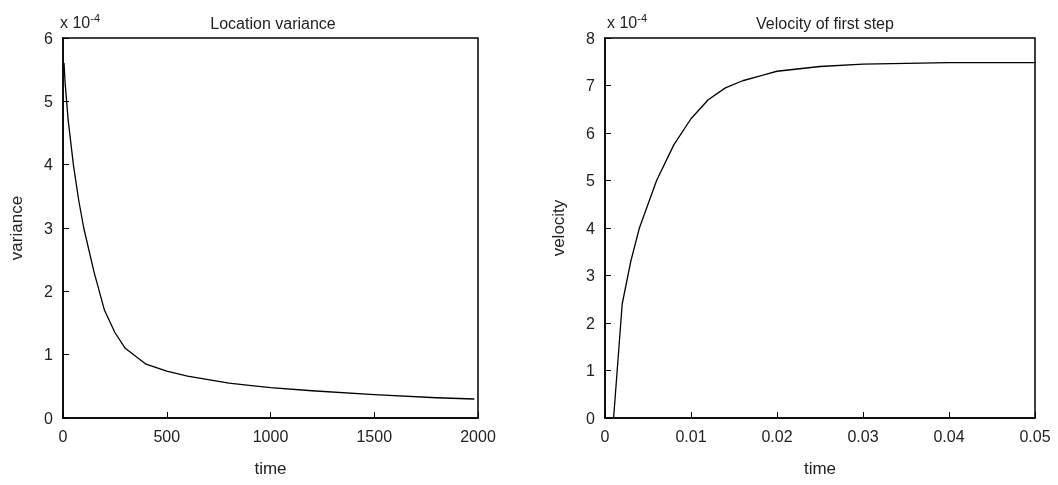 Image resolution: width=1058 pixels, height=485 pixels. Describe the element at coordinates (591, 85) in the screenshot. I see `y-tick-label: 7` at that location.